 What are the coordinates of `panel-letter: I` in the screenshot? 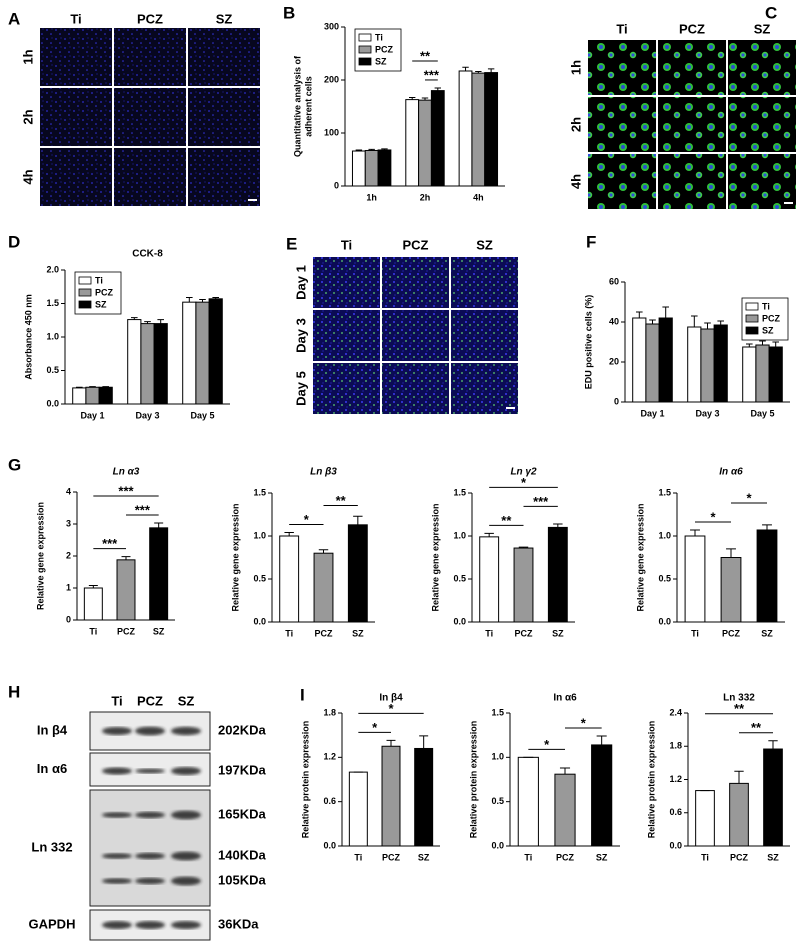 It's located at (302, 694).